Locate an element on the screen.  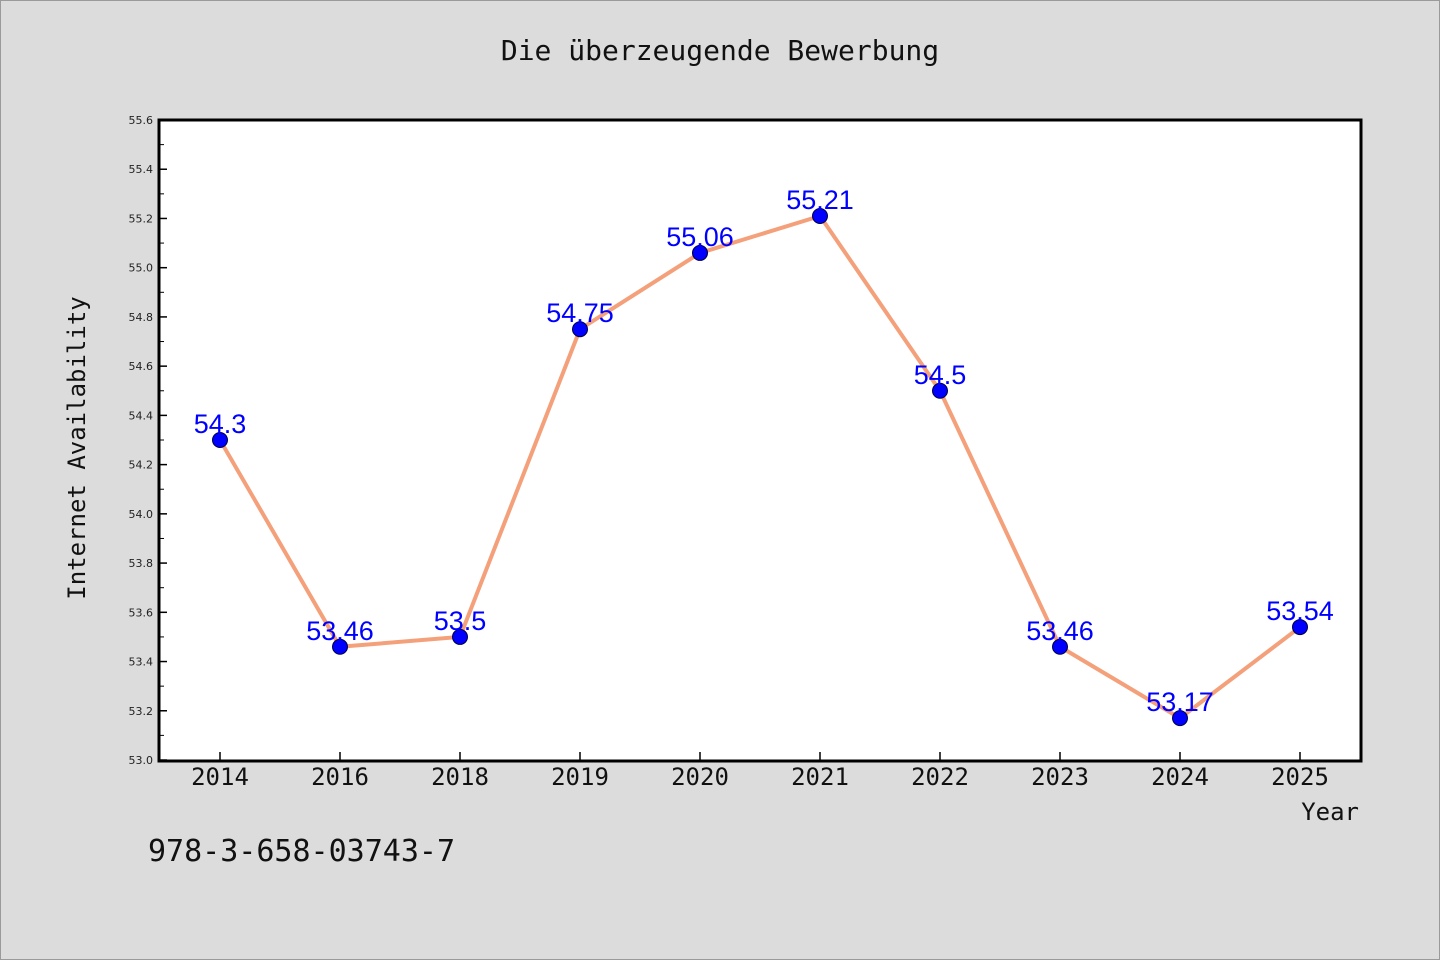
x-tick-label: 2023 is located at coordinates (1060, 777).